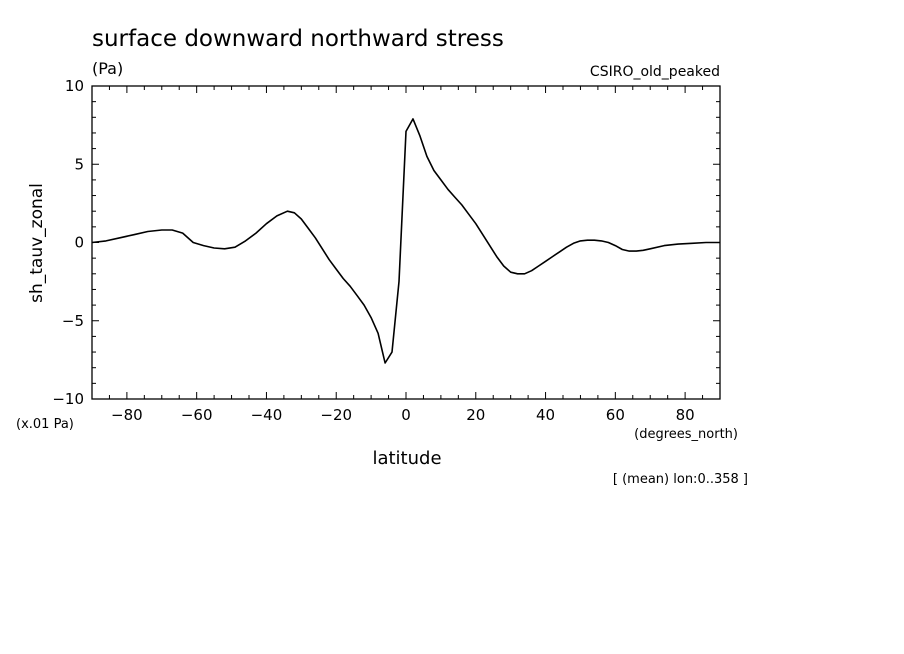 This screenshot has width=904, height=654. Describe the element at coordinates (685, 415) in the screenshot. I see `x-tick-label: 80` at that location.